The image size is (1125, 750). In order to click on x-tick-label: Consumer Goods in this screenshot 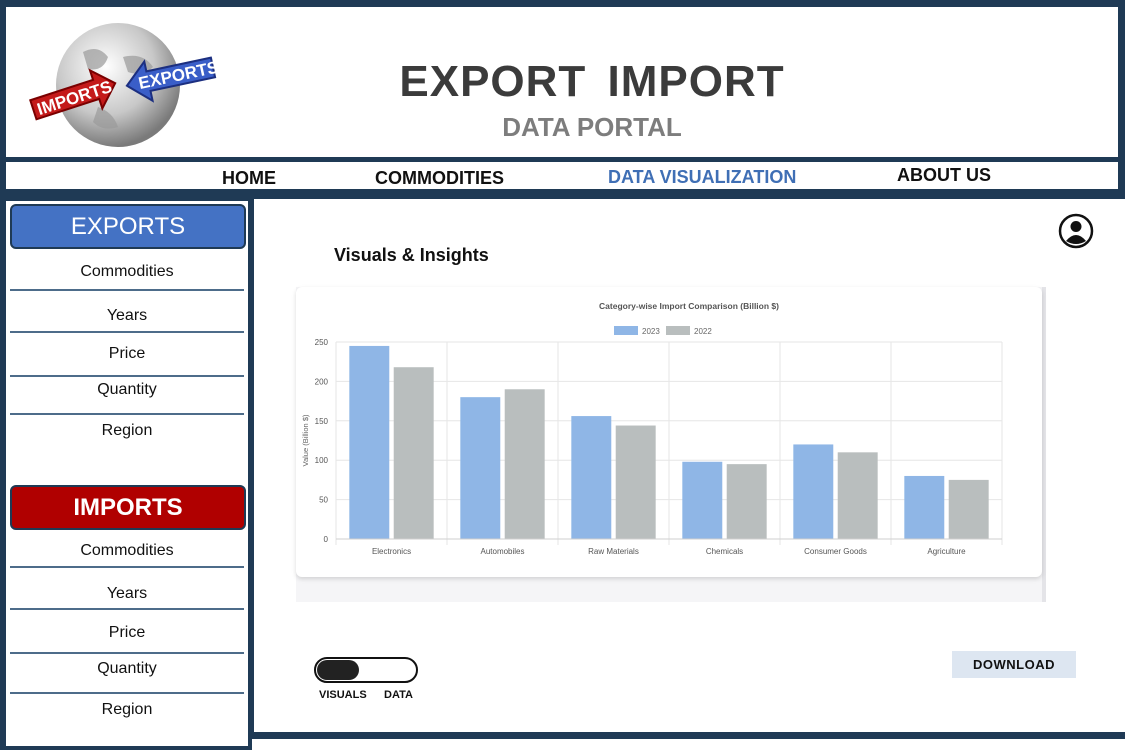, I will do `click(835, 551)`.